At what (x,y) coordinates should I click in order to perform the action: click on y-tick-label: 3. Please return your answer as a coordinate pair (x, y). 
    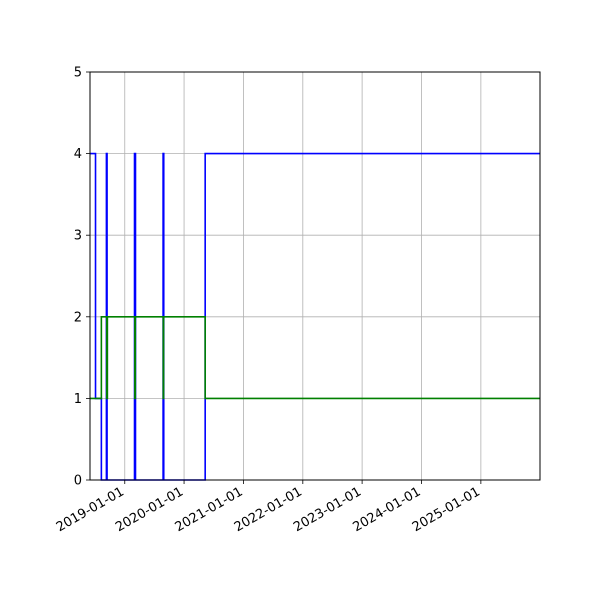
    Looking at the image, I should click on (78, 236).